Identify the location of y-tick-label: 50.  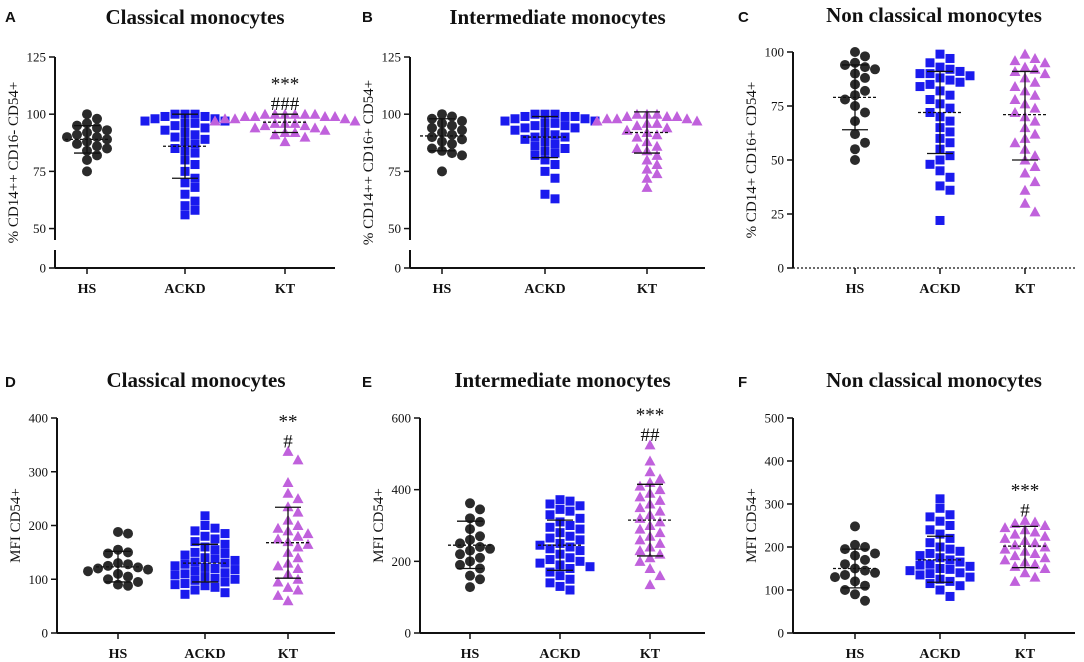
(39, 228).